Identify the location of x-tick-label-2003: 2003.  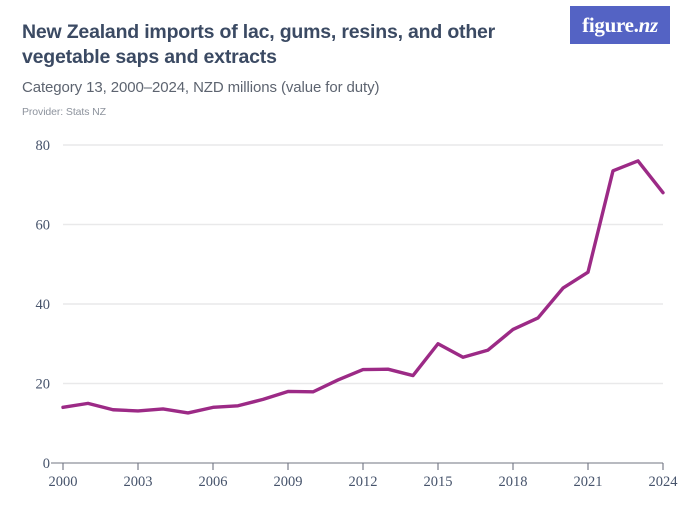
(138, 482).